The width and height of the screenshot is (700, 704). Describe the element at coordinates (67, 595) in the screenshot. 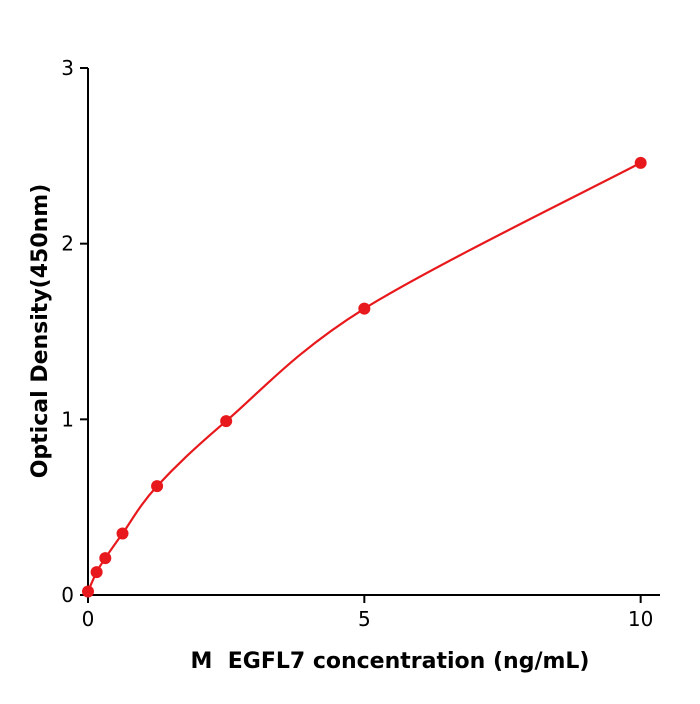

I see `y-tick-label: 0` at that location.